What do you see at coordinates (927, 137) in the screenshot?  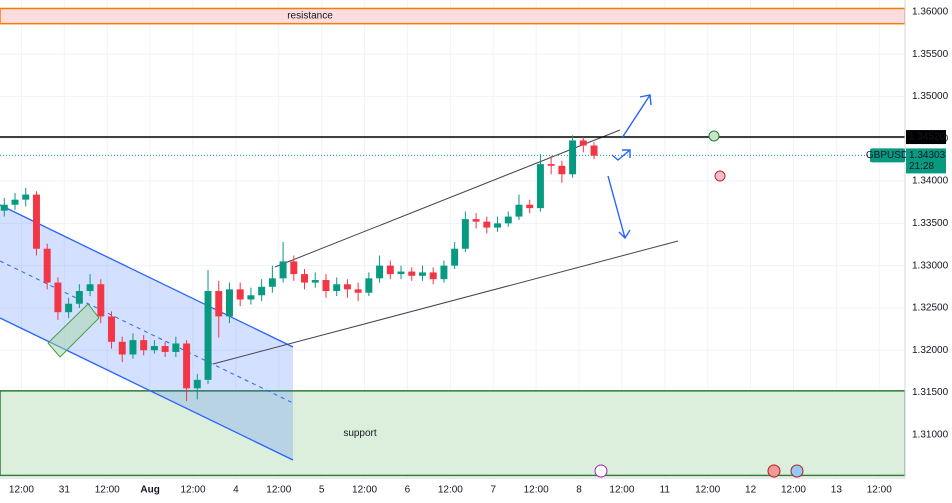 I see `level-tag-label: 1.34520` at bounding box center [927, 137].